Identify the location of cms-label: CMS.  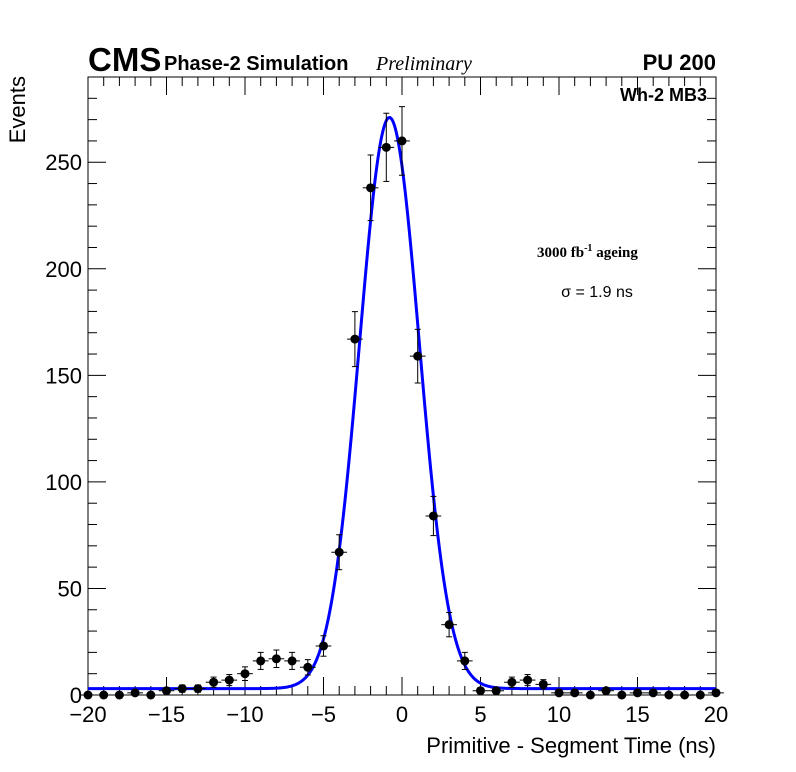
(124, 59).